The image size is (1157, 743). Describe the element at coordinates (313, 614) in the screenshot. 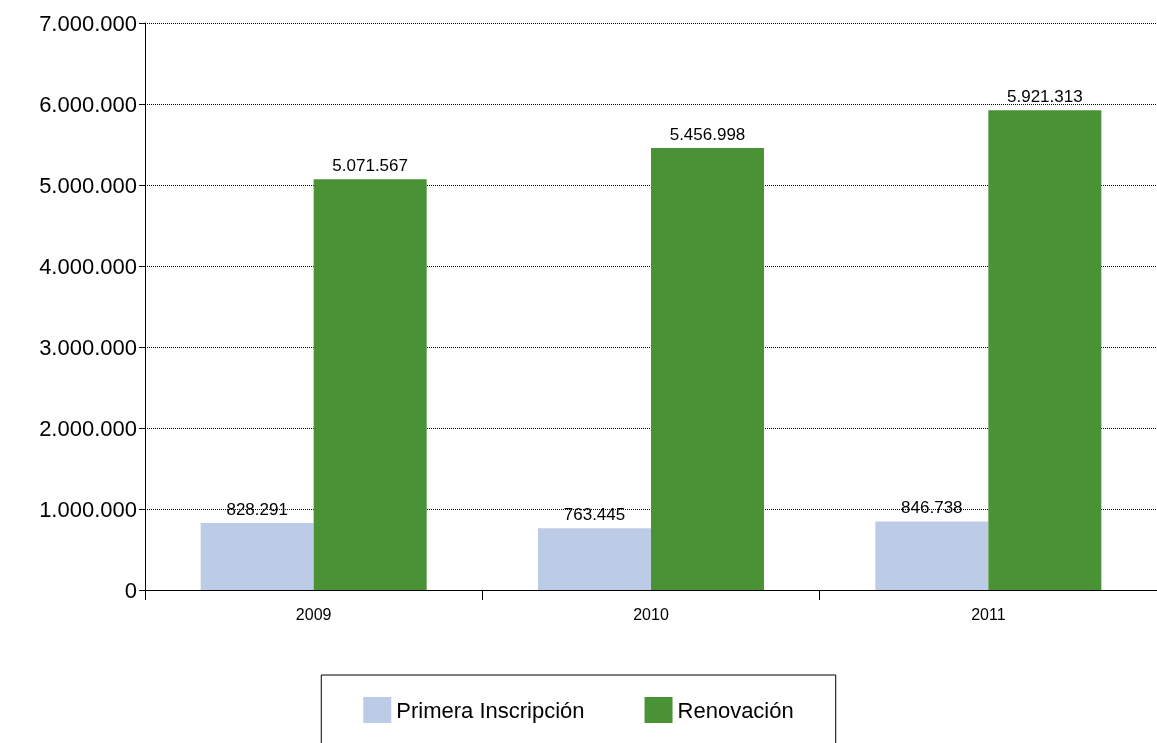

I see `x-tick-label: 2009` at that location.